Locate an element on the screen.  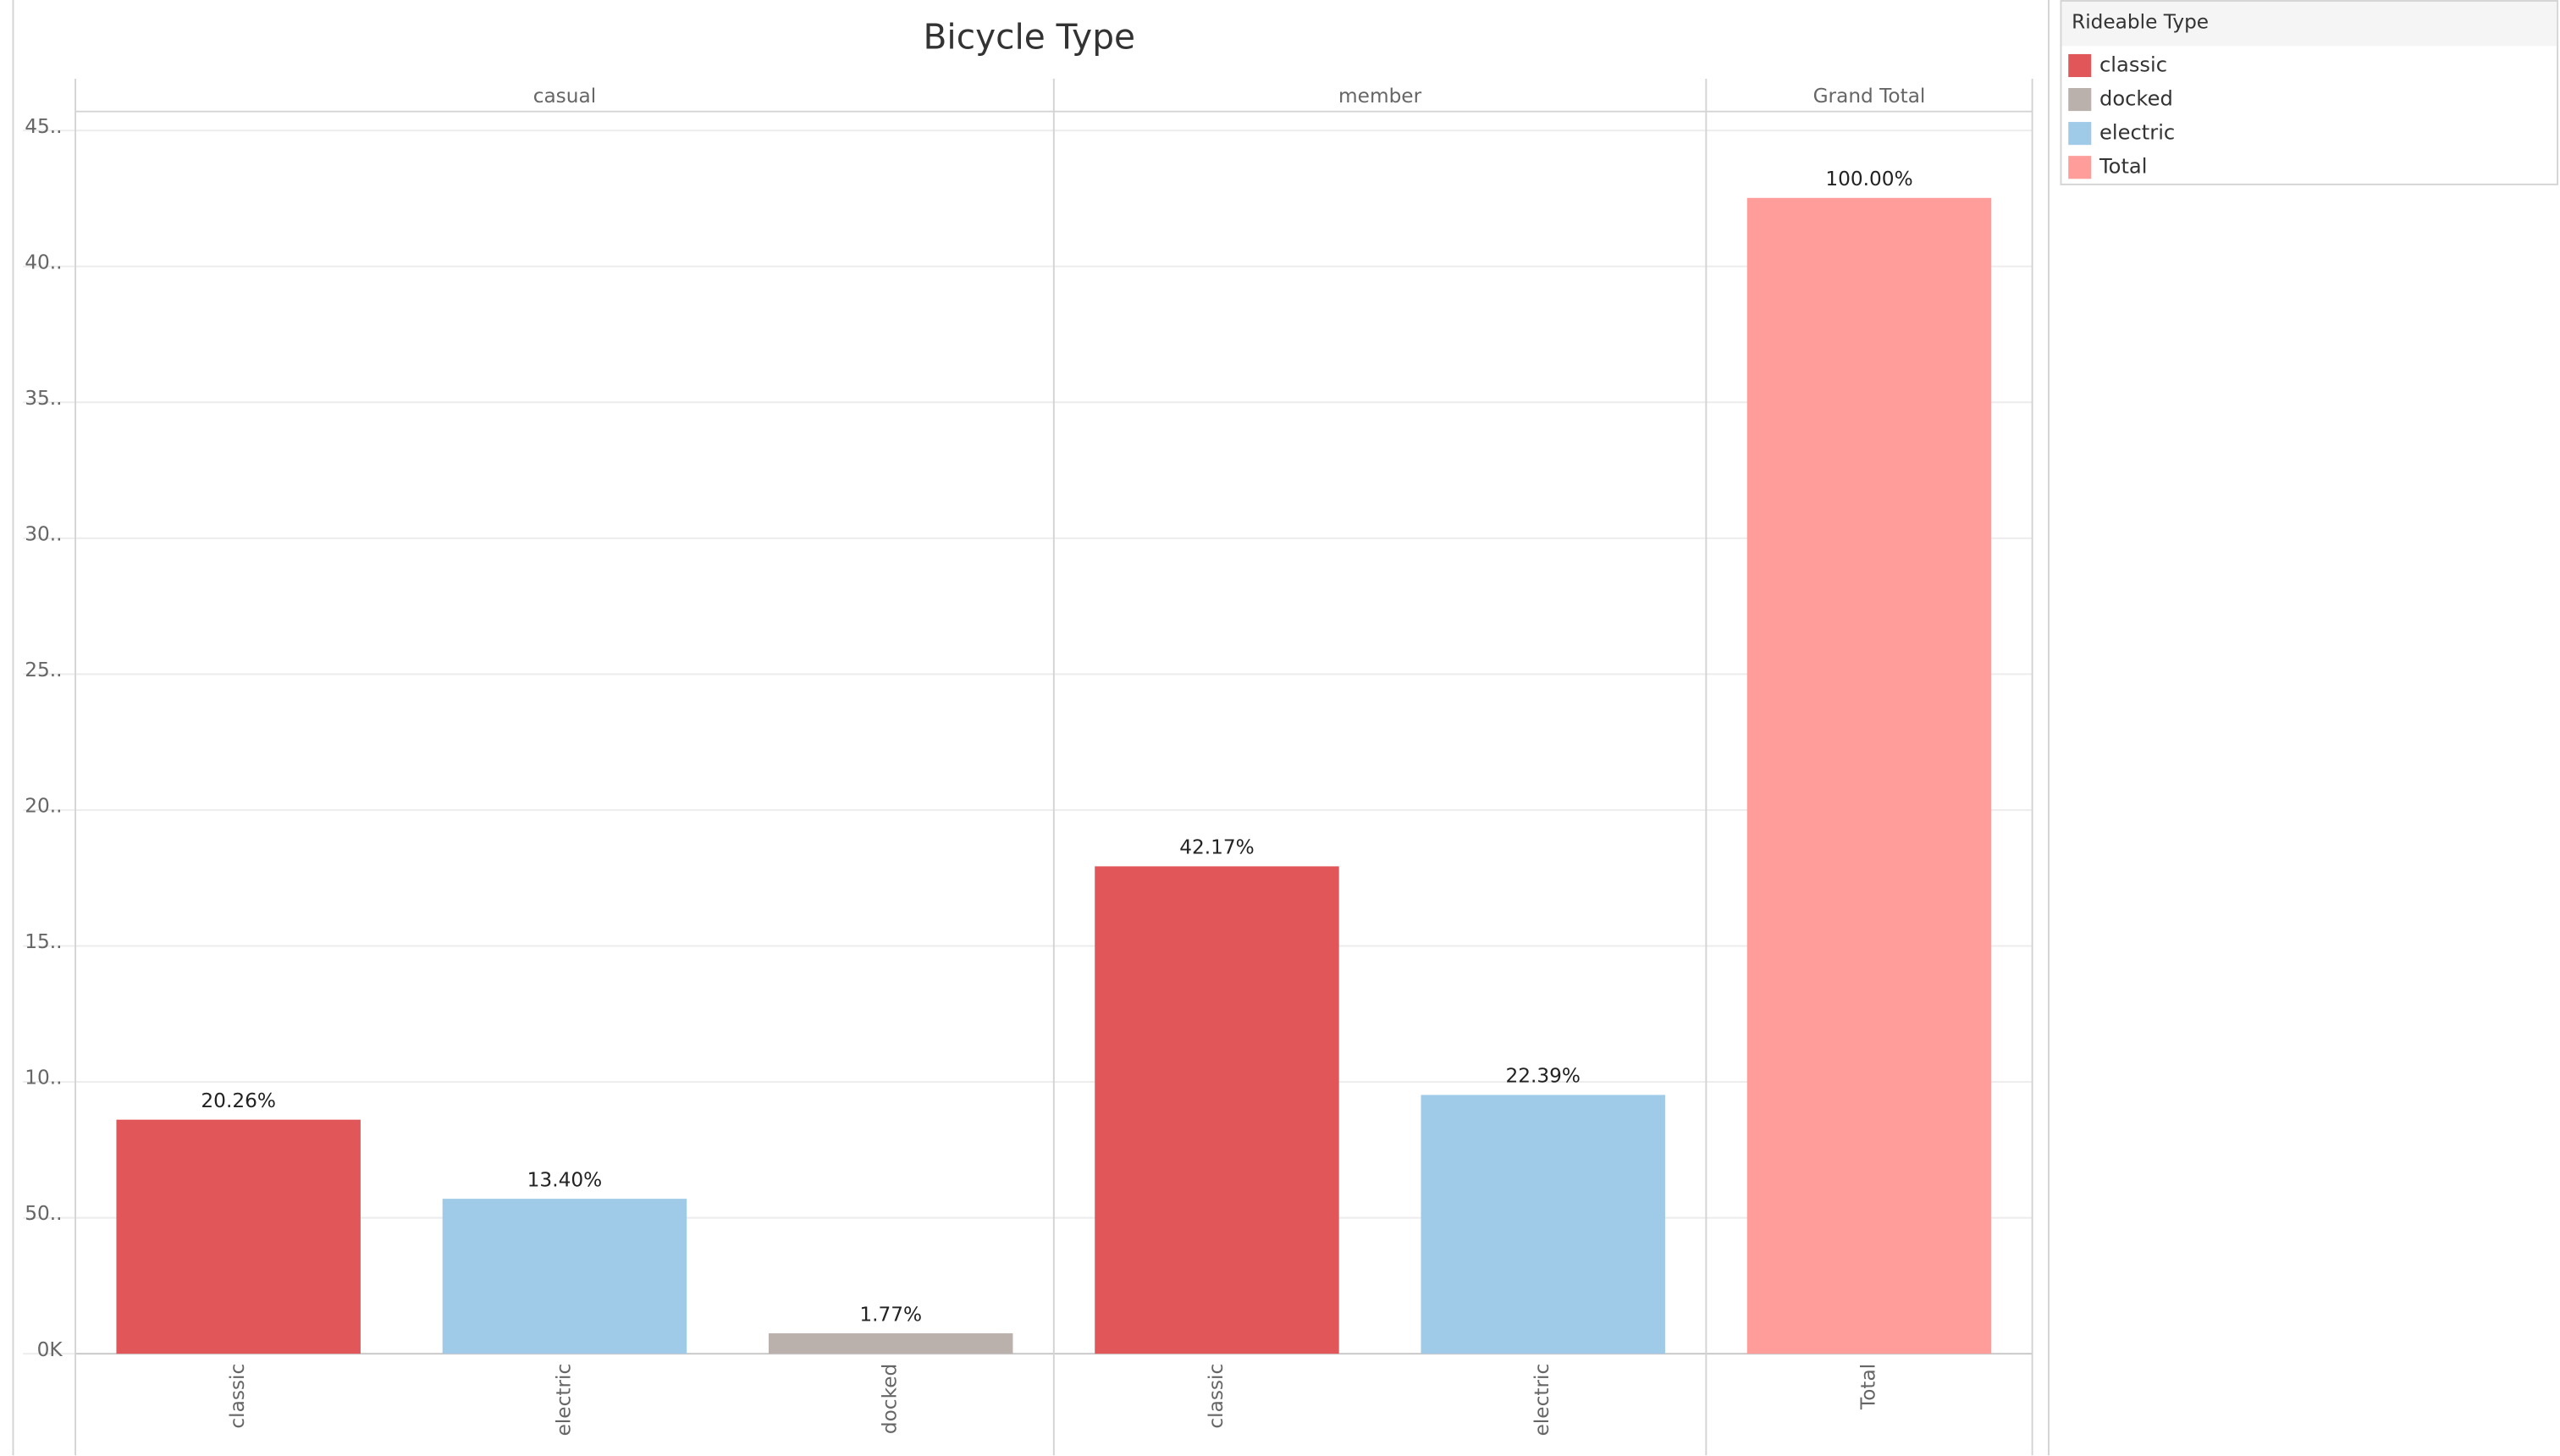
legend-title: Rideable Type is located at coordinates (2140, 22).